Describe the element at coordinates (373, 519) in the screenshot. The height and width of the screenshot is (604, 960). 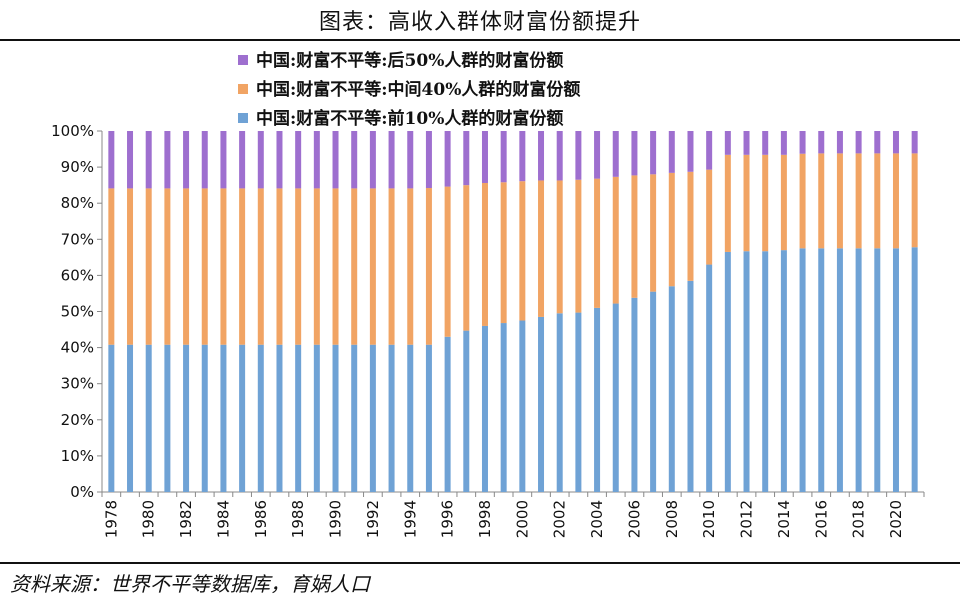
I see `x-tick-label: 1992` at that location.